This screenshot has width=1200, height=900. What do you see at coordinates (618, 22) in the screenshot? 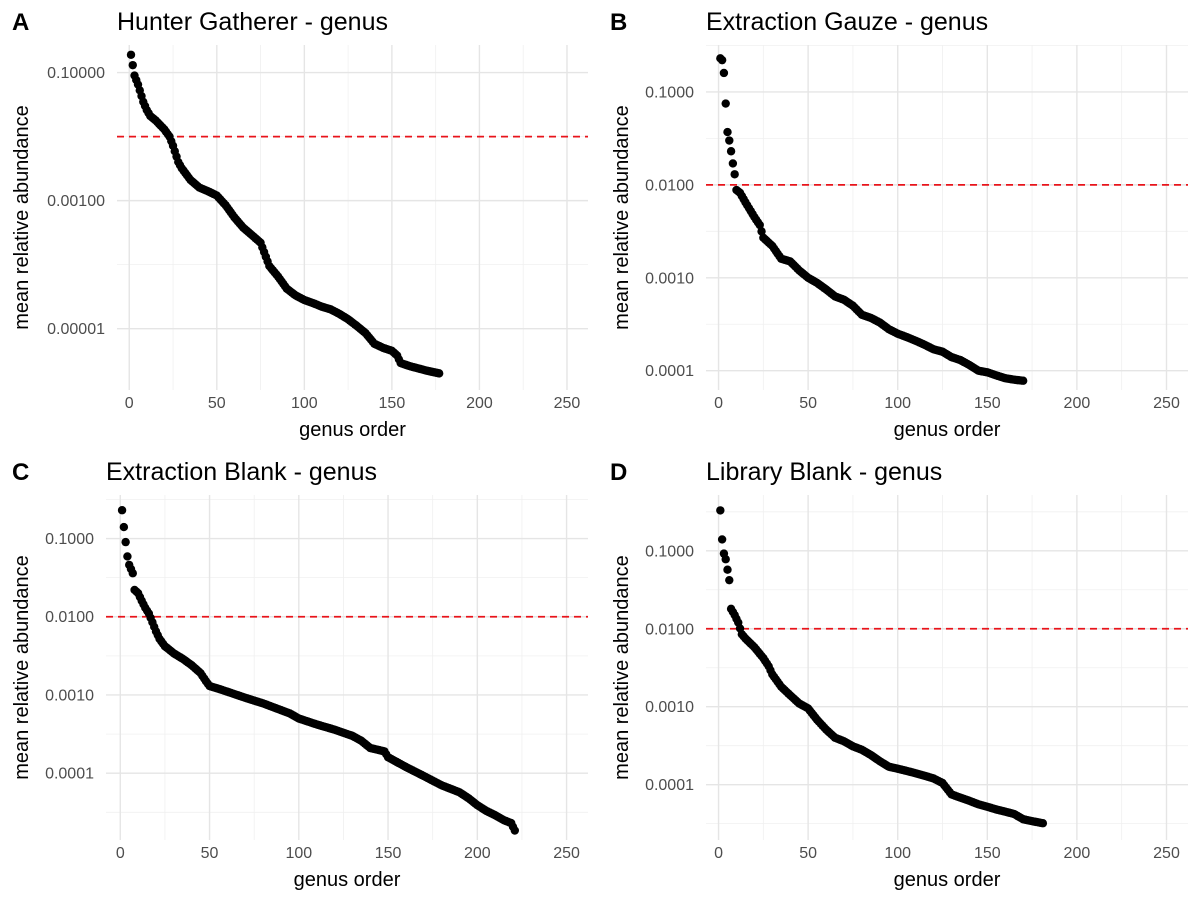
I see `panel-letter: B` at bounding box center [618, 22].